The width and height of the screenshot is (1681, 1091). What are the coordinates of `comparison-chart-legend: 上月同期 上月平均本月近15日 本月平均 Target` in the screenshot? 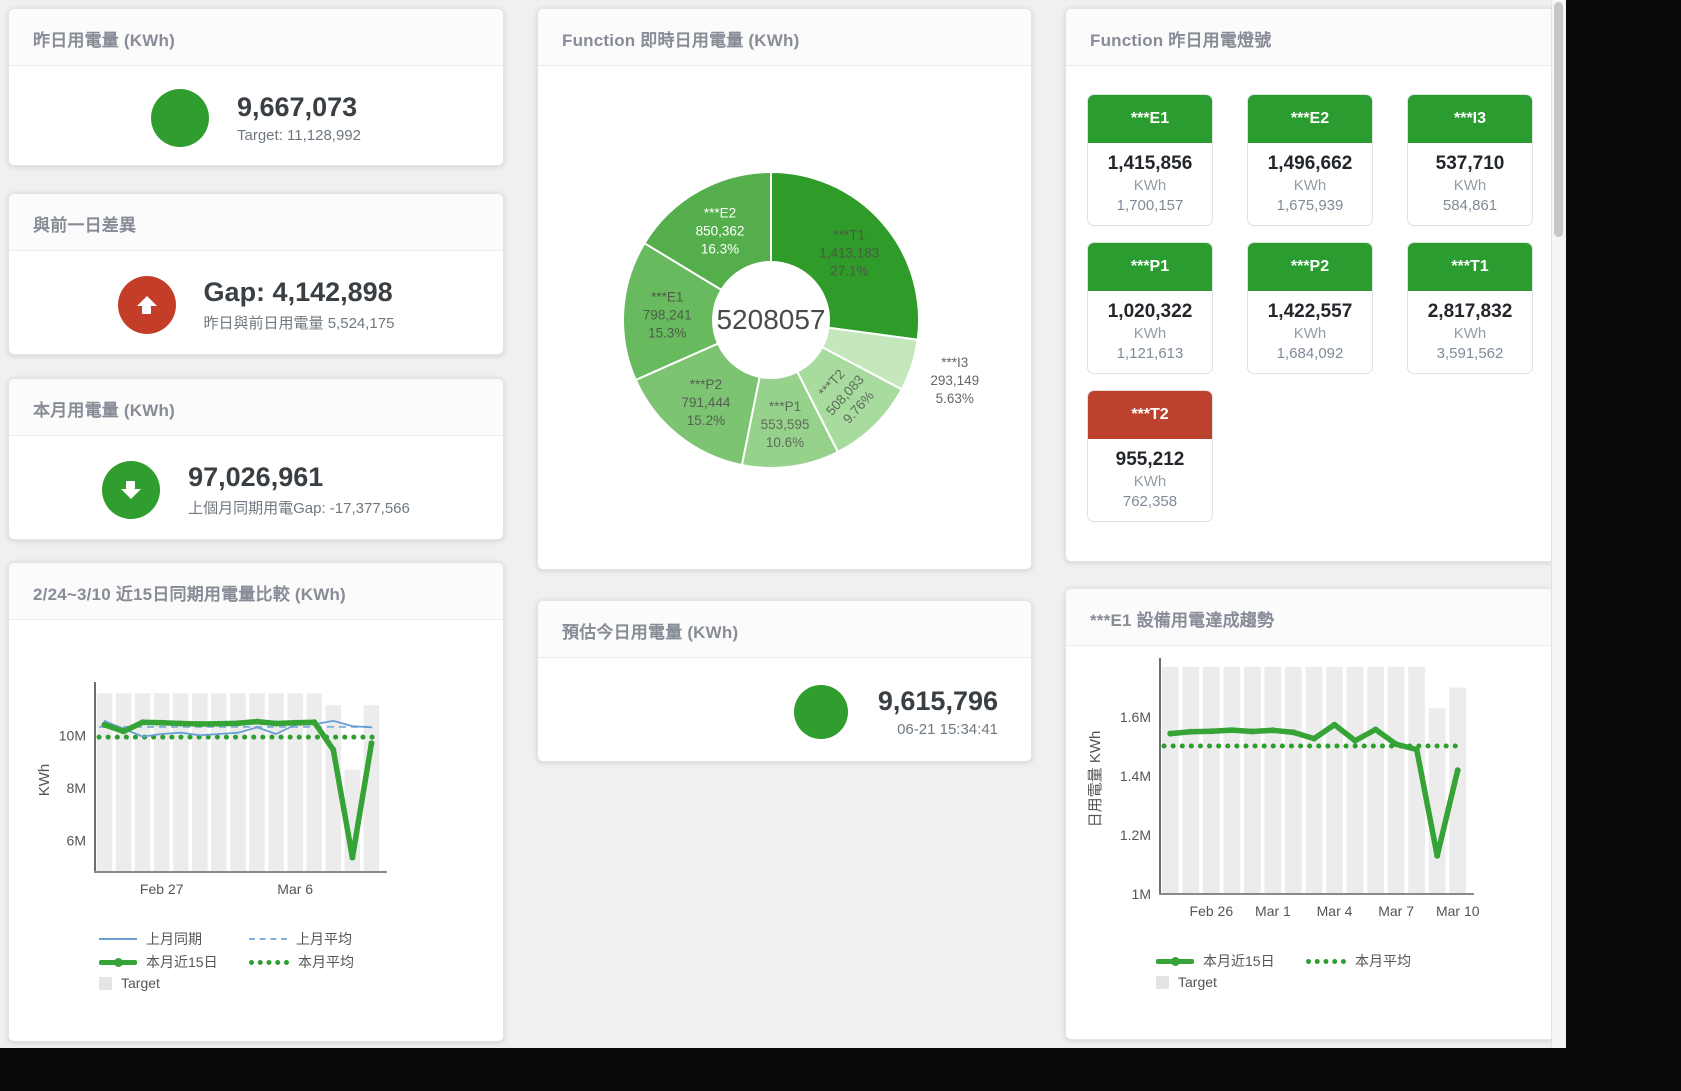 It's located at (256, 960).